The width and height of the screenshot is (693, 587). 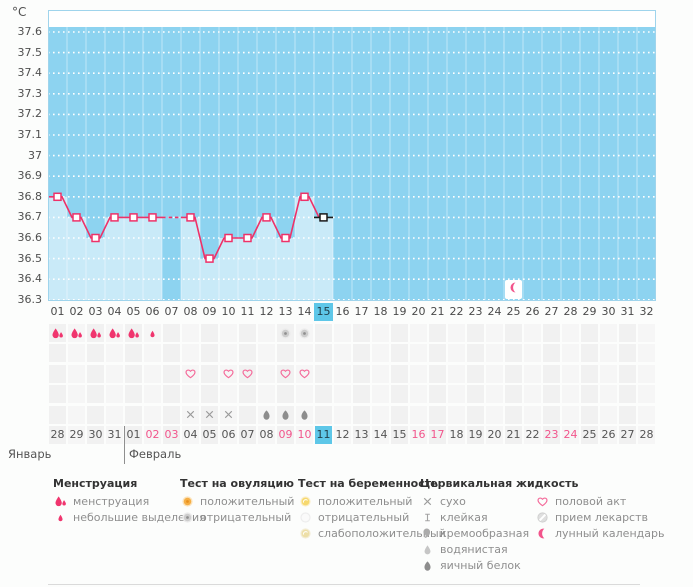 I want to click on day-label-cell: 12, so click(x=266, y=311).